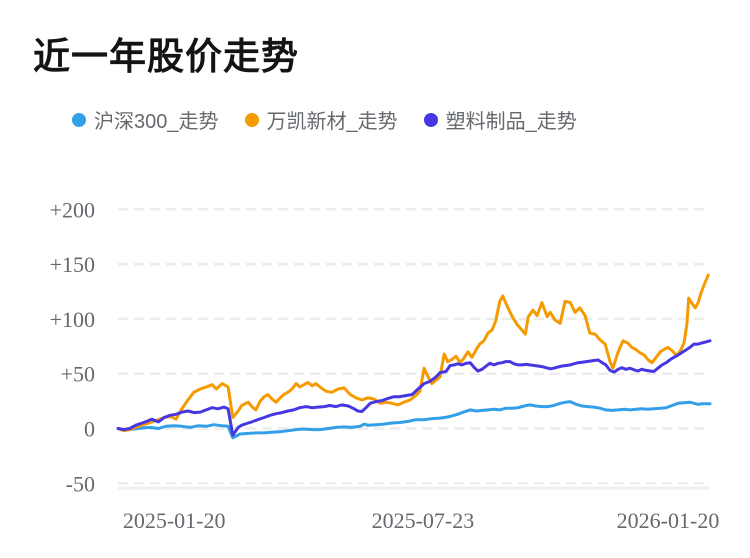  I want to click on legend-label: 塑料制品_走势, so click(511, 122).